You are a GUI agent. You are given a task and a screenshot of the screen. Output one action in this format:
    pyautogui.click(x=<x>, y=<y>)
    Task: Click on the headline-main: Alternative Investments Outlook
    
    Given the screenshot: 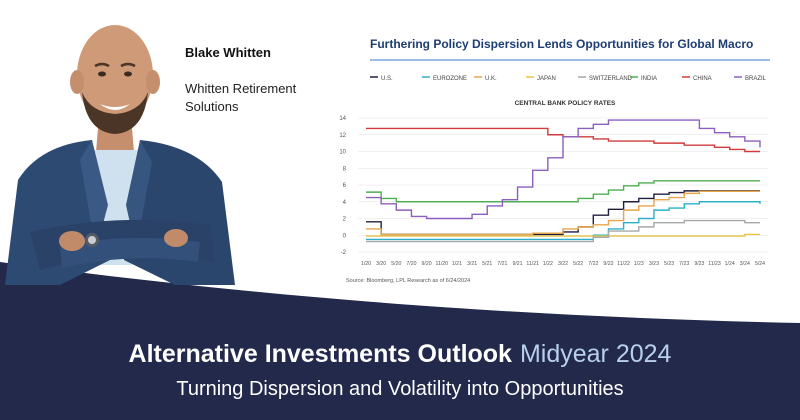 What is the action you would take?
    pyautogui.click(x=320, y=354)
    